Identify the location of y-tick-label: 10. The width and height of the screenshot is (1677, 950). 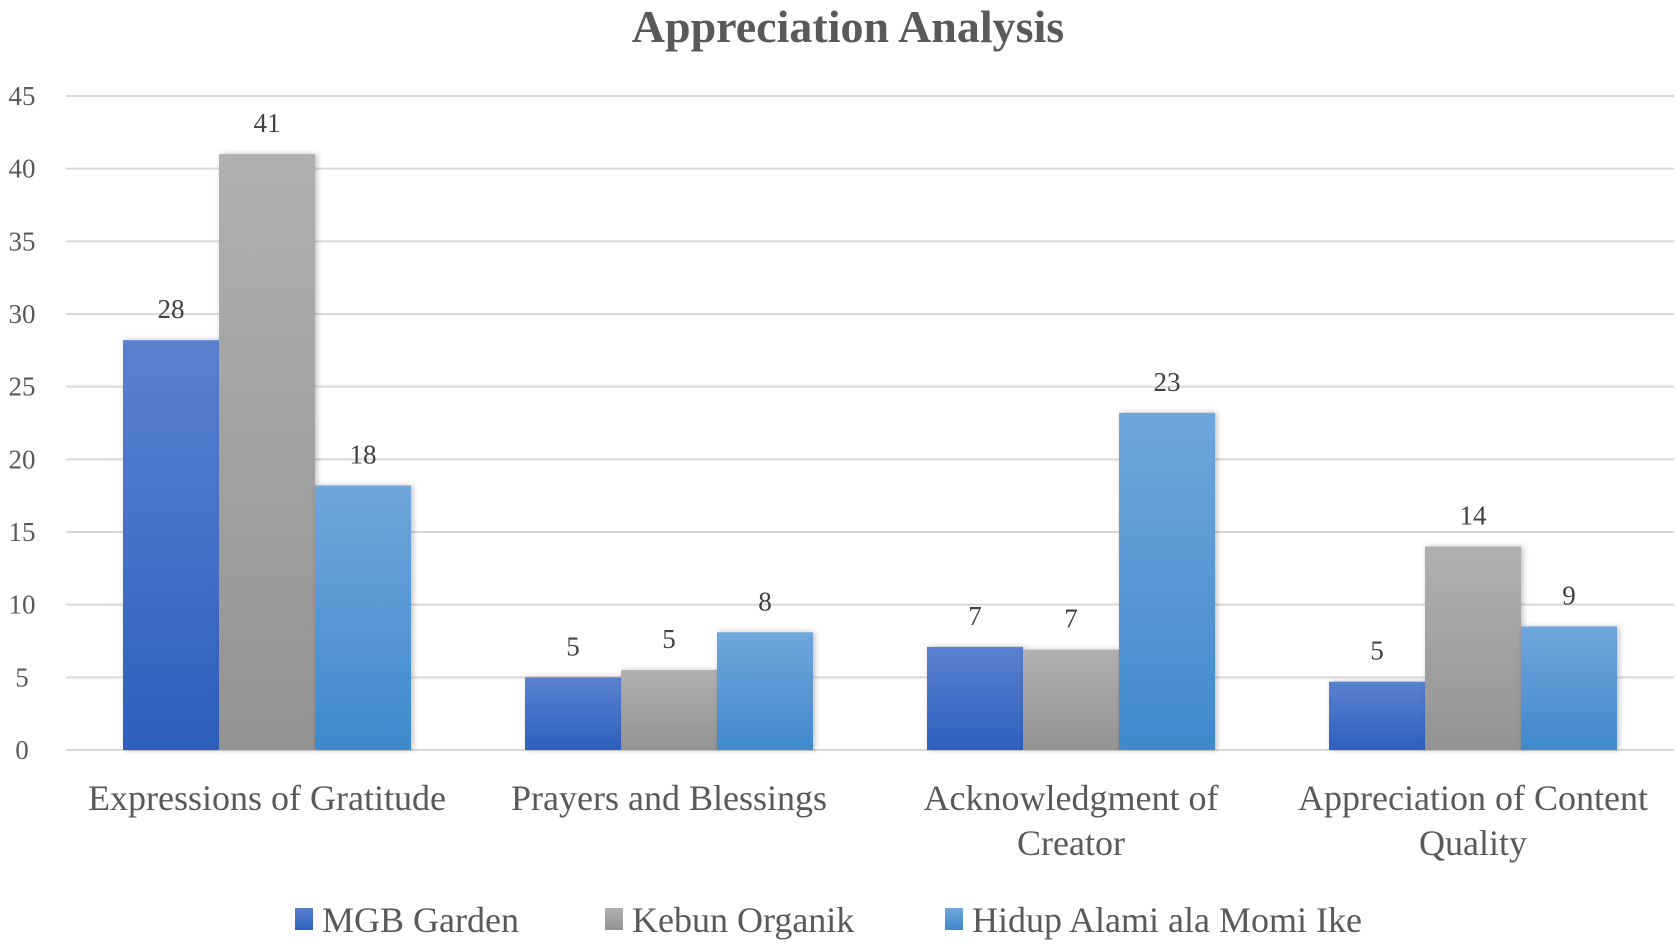
(22, 605).